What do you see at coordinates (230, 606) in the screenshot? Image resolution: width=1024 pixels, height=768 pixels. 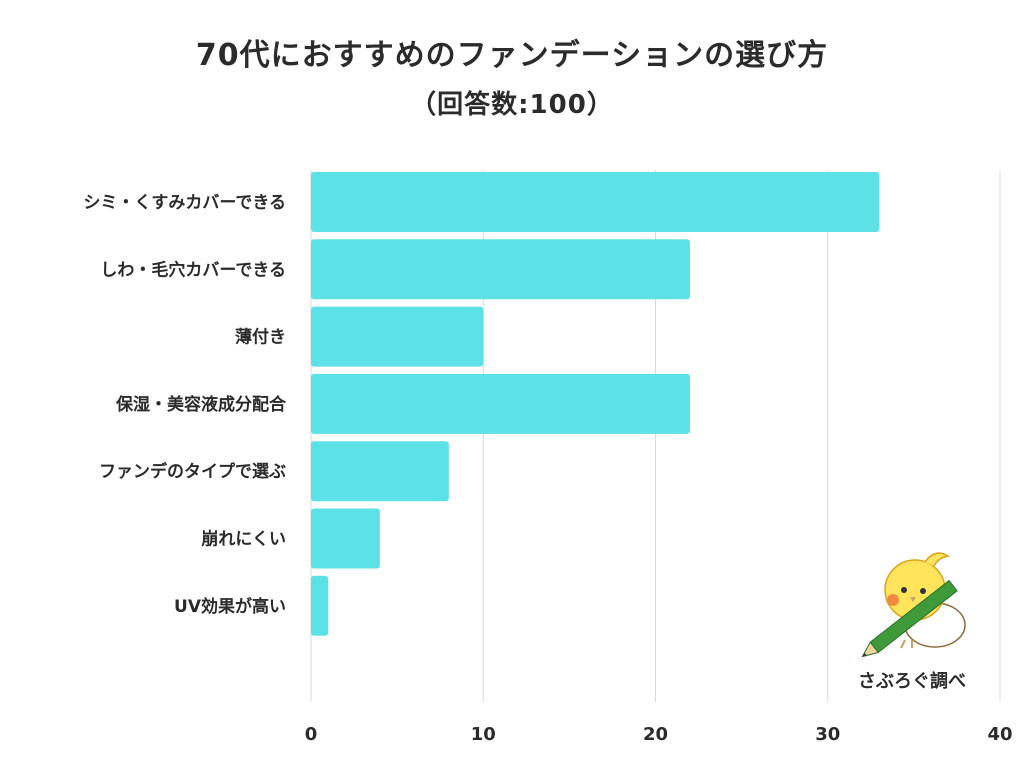 I see `category-label: UV効果が高い` at bounding box center [230, 606].